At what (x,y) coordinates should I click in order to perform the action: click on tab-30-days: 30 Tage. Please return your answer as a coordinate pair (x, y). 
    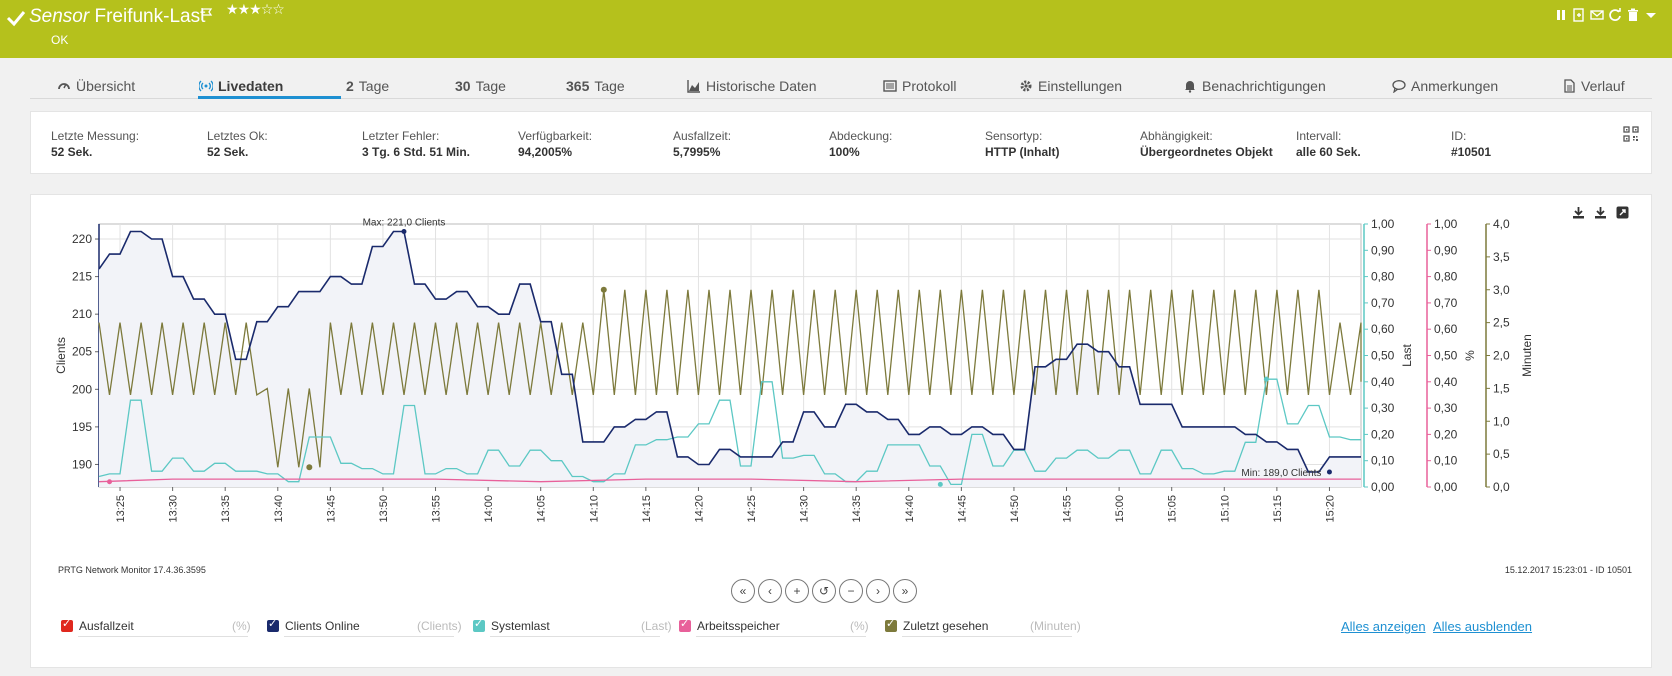
    Looking at the image, I should click on (480, 86).